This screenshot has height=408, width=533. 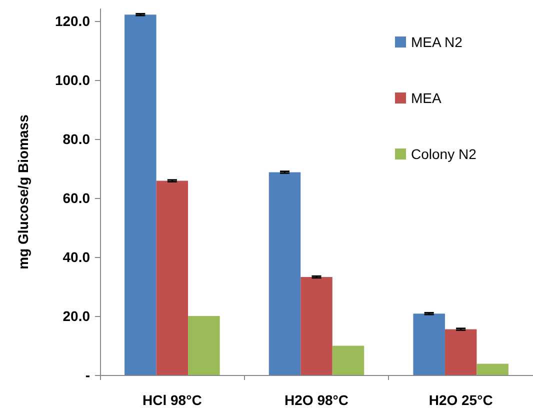 What do you see at coordinates (76, 198) in the screenshot?
I see `y-tick-label: 60.0` at bounding box center [76, 198].